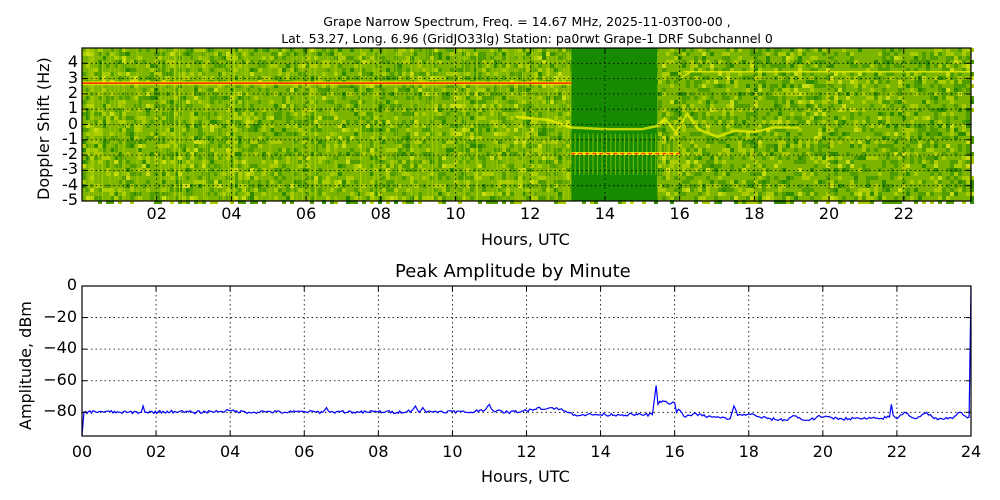  Describe the element at coordinates (72, 108) in the screenshot. I see `spectrogram-y-tick: 1` at that location.